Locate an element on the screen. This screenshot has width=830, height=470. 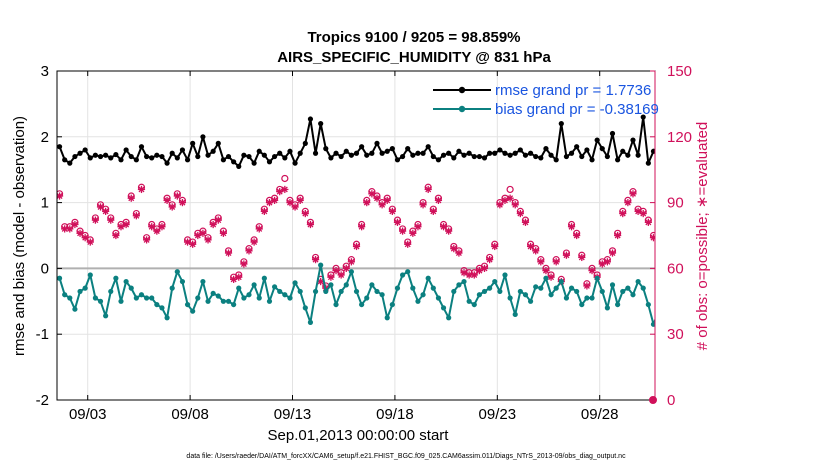
y-left-tick-label: 3 is located at coordinates (45, 71).